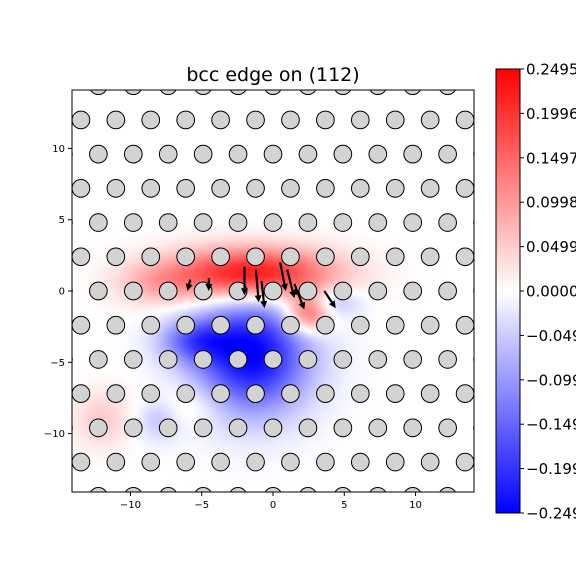  Describe the element at coordinates (551, 380) in the screenshot. I see `colorbar-tick-label: −0.0998` at that location.